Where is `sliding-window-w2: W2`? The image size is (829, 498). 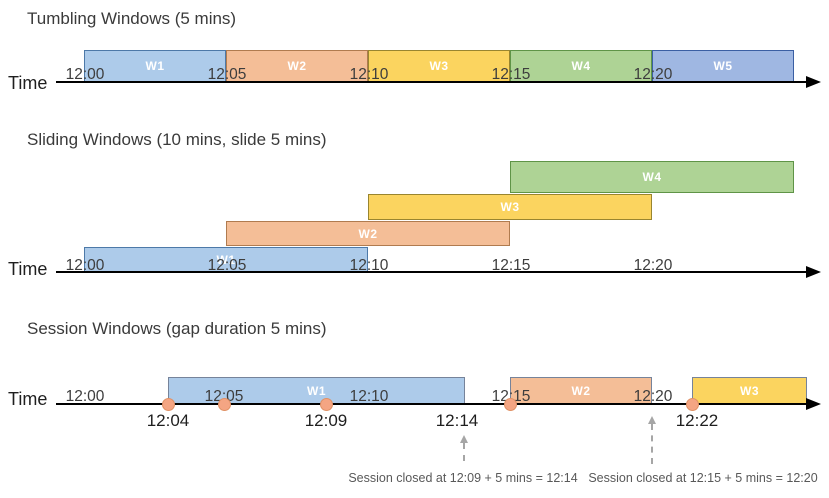
sliding-window-w2: W2 is located at coordinates (368, 233).